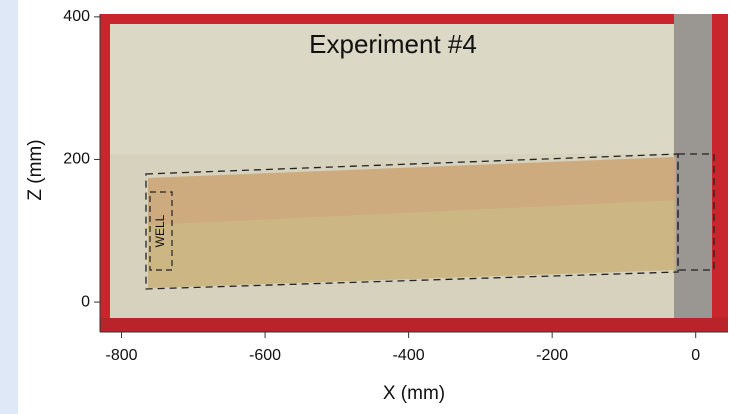 Image resolution: width=730 pixels, height=414 pixels. Describe the element at coordinates (76, 16) in the screenshot. I see `y-tick-label: 400` at that location.